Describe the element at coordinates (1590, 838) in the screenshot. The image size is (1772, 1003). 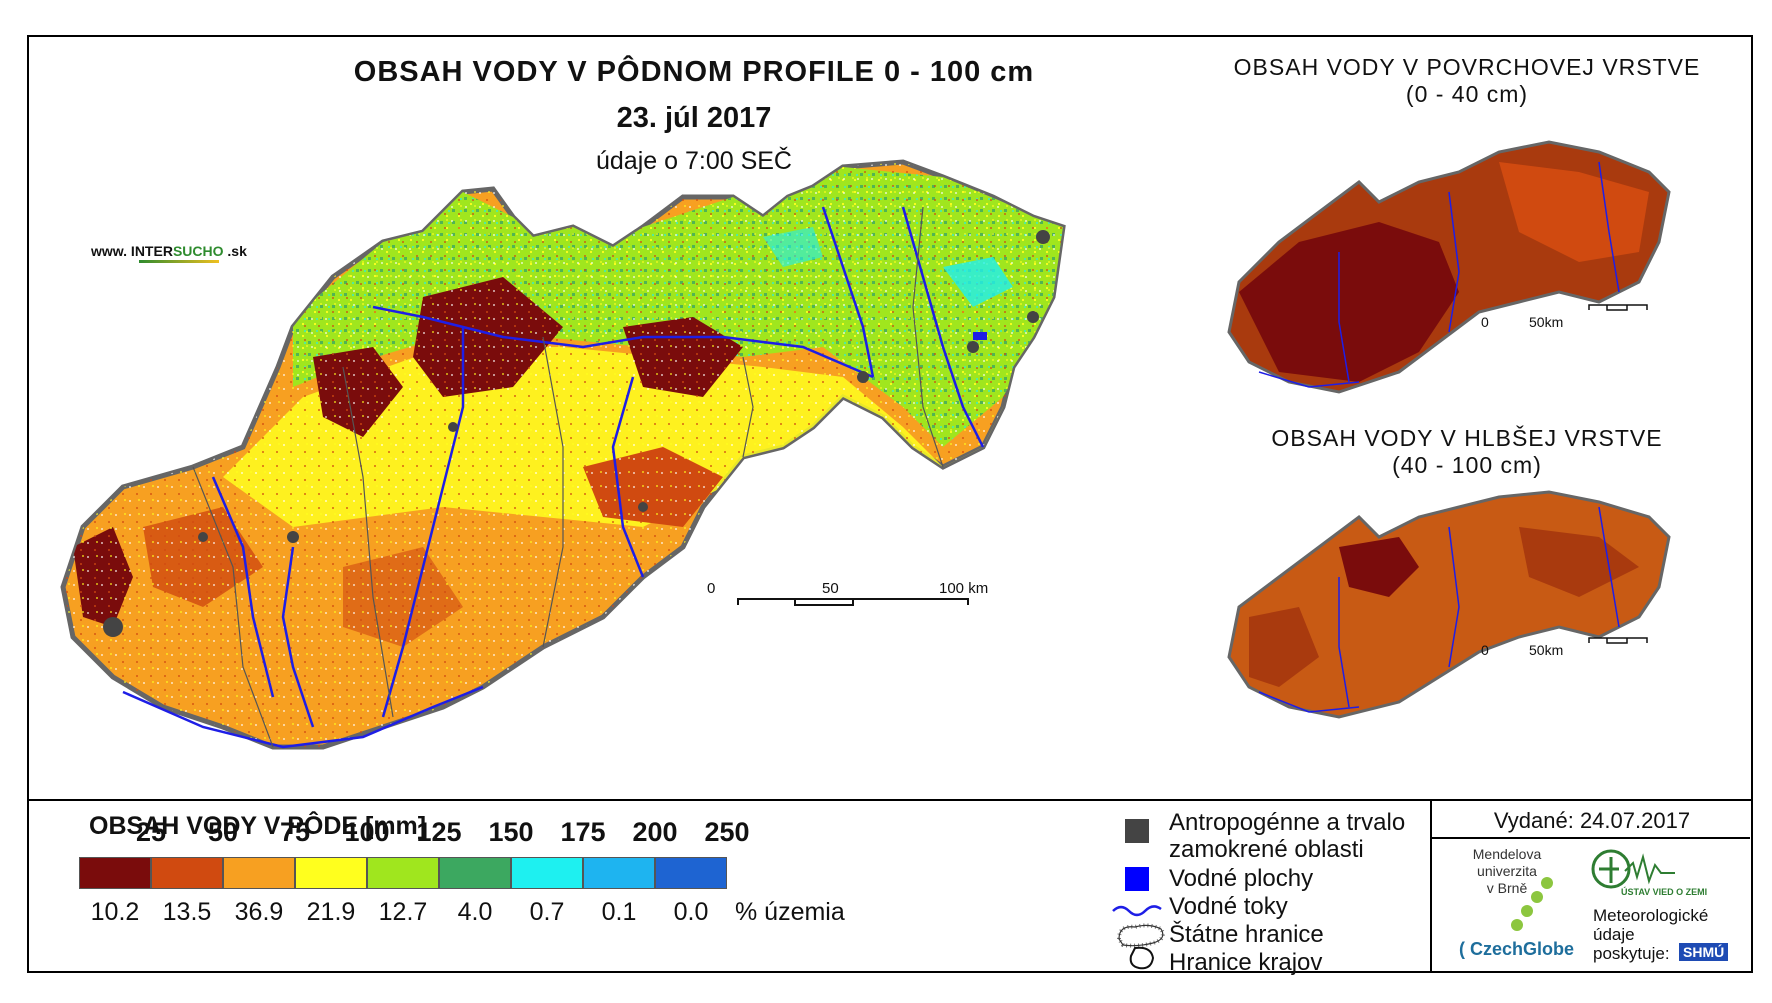
I see `issued-divider` at that location.